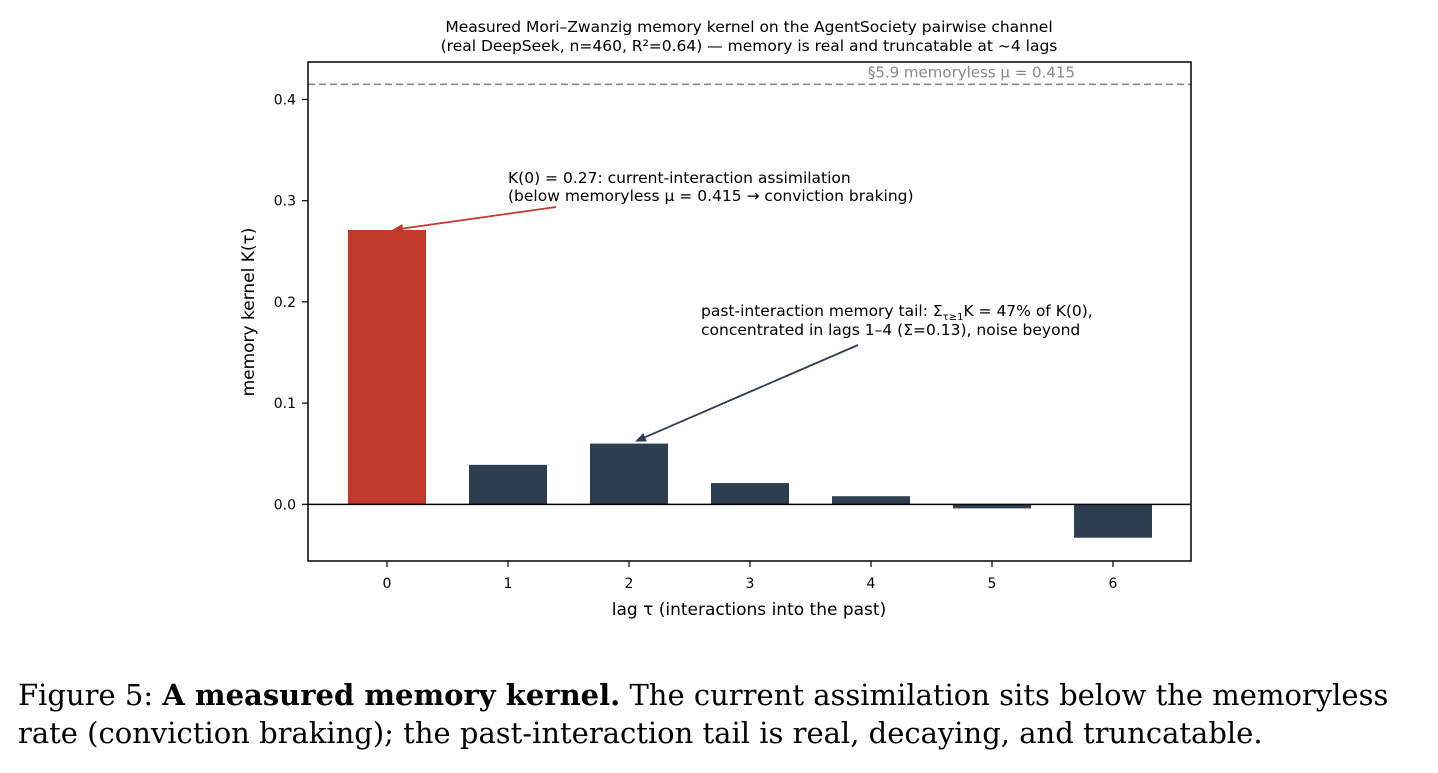 The width and height of the screenshot is (1438, 773). Describe the element at coordinates (749, 610) in the screenshot. I see `x-axis-label: lag τ (interactions into the past)` at that location.